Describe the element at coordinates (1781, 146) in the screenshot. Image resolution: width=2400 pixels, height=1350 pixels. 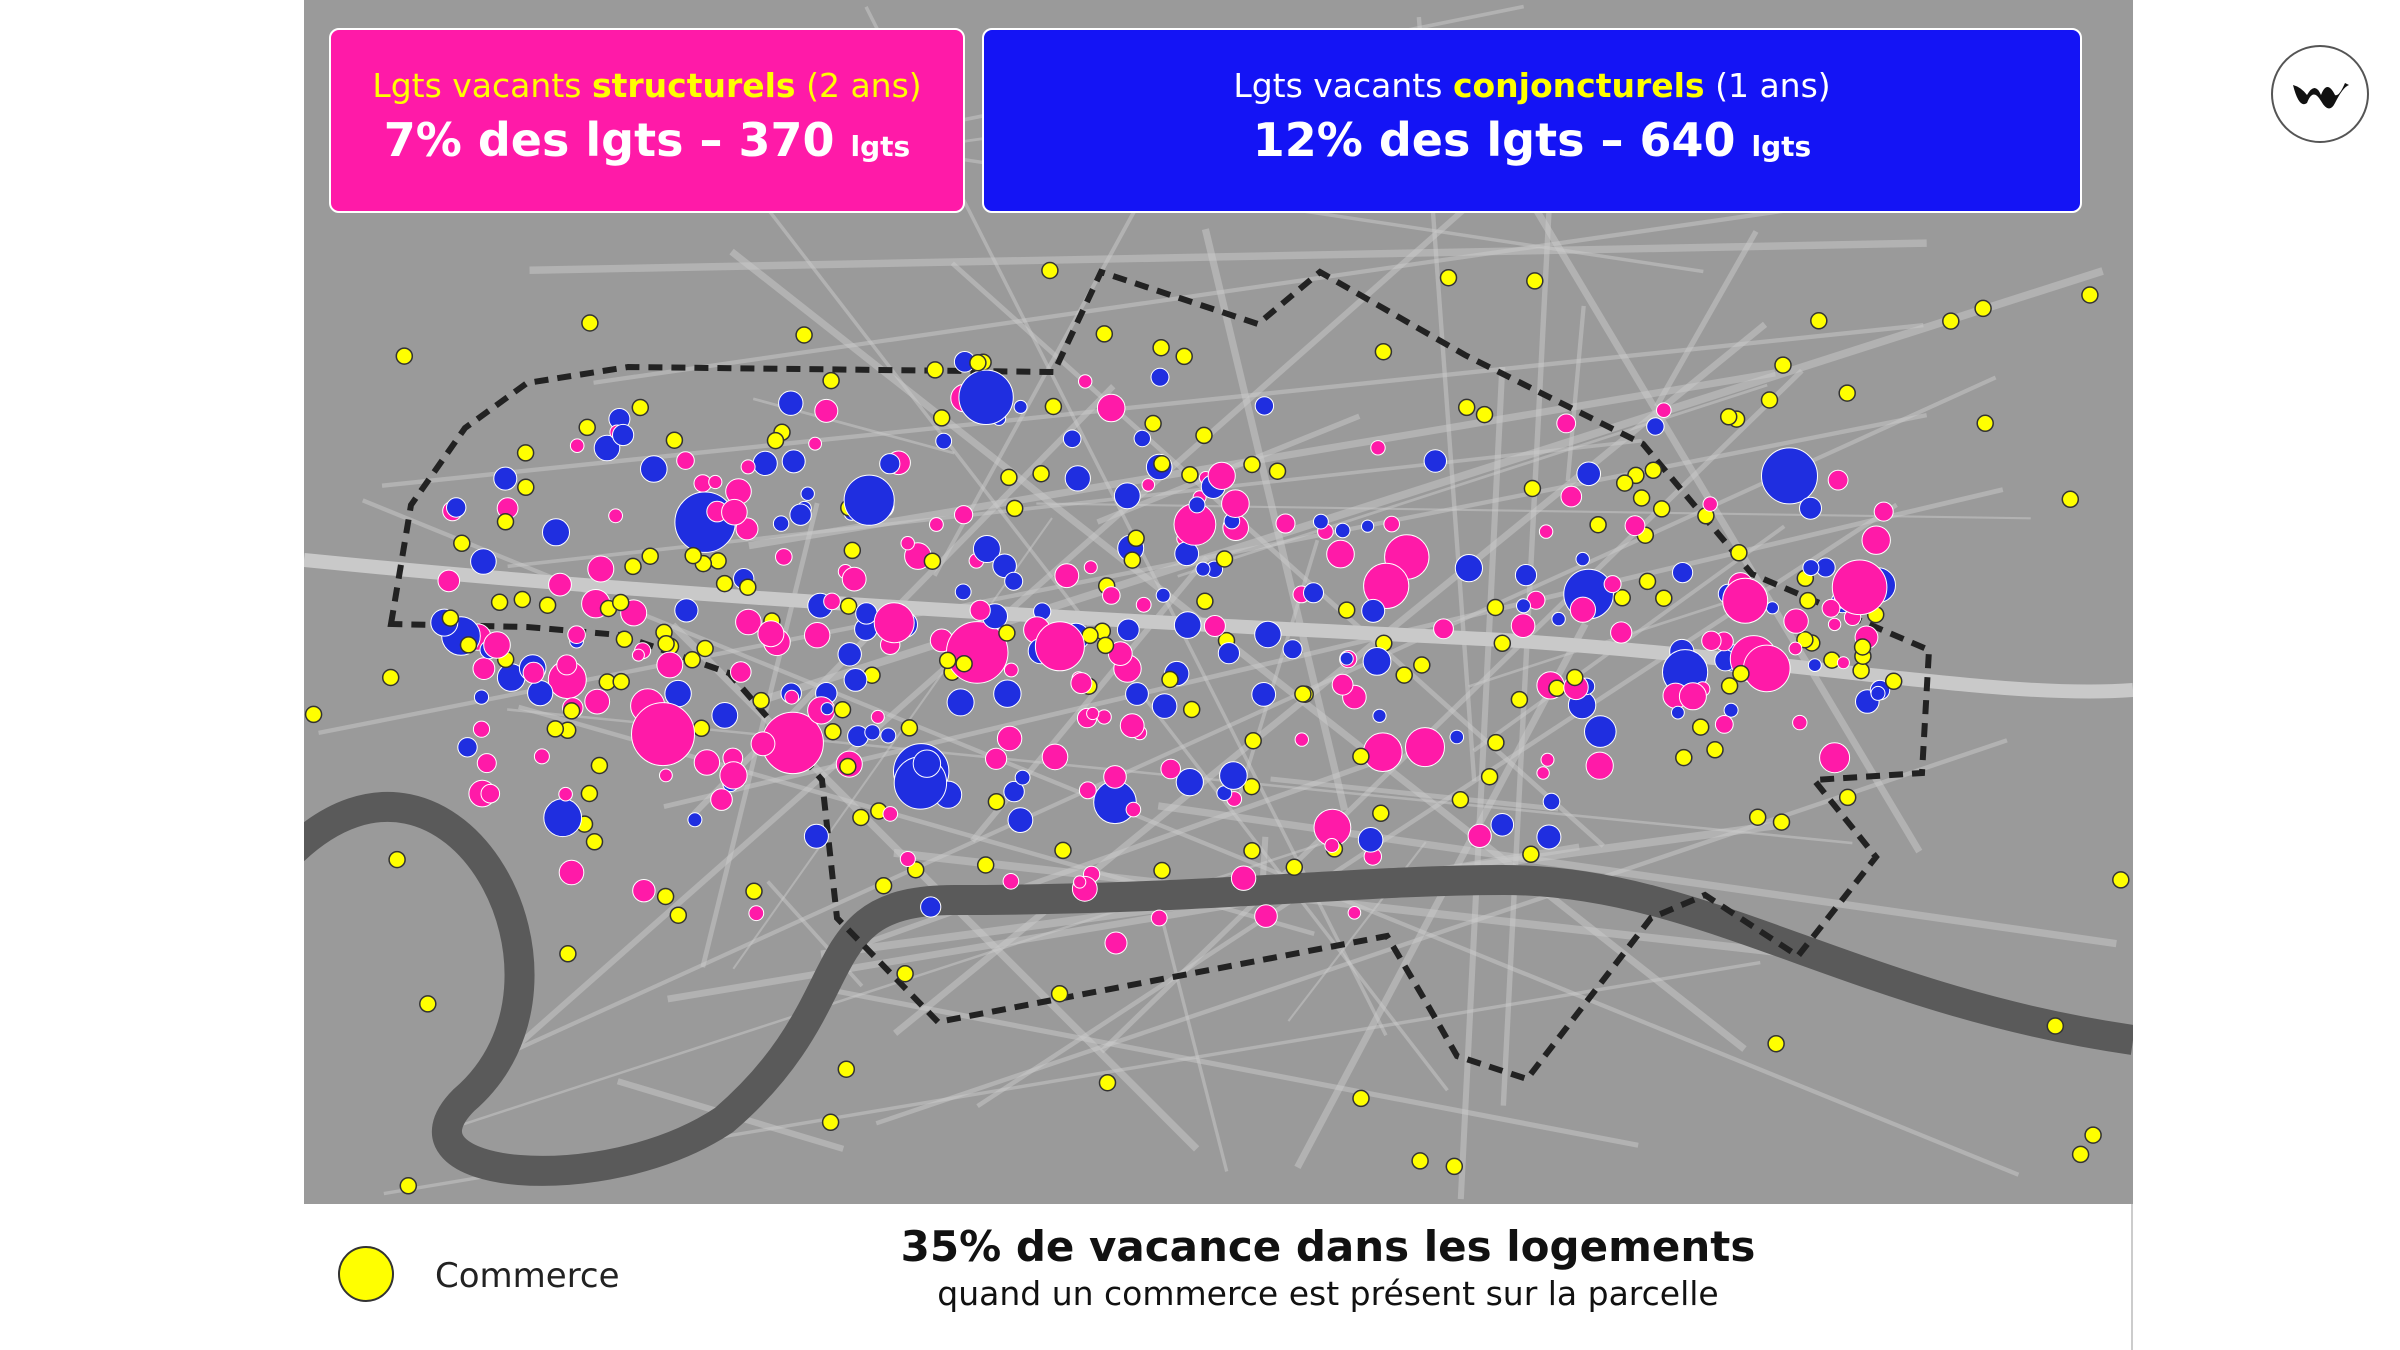
I see `unit: lgts` at that location.